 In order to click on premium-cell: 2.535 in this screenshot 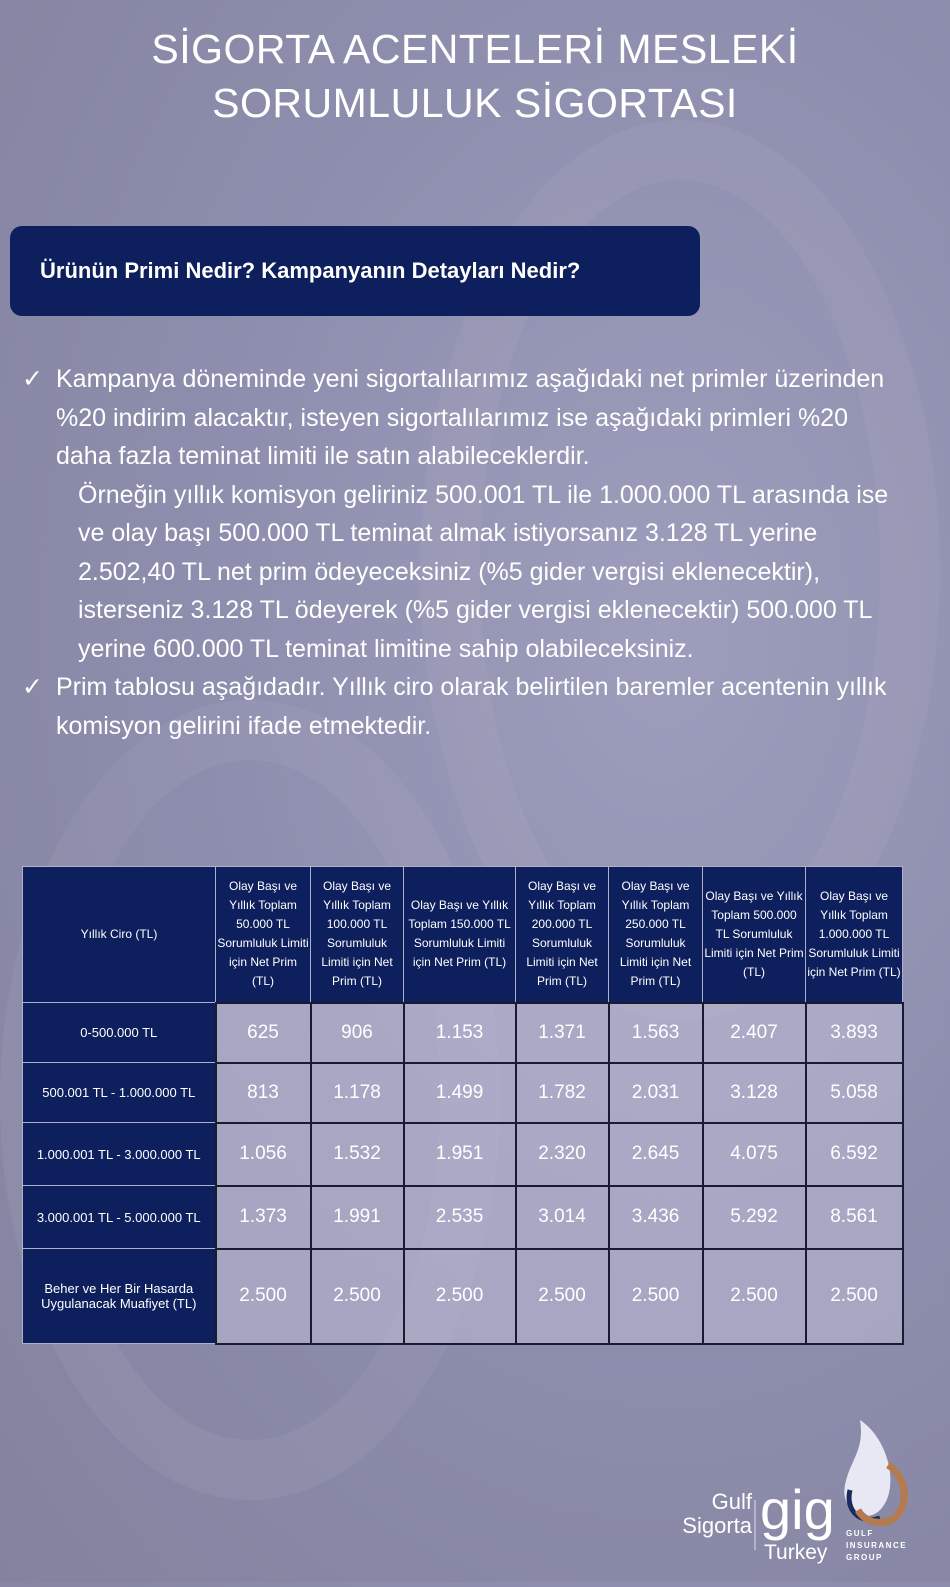, I will do `click(459, 1217)`.